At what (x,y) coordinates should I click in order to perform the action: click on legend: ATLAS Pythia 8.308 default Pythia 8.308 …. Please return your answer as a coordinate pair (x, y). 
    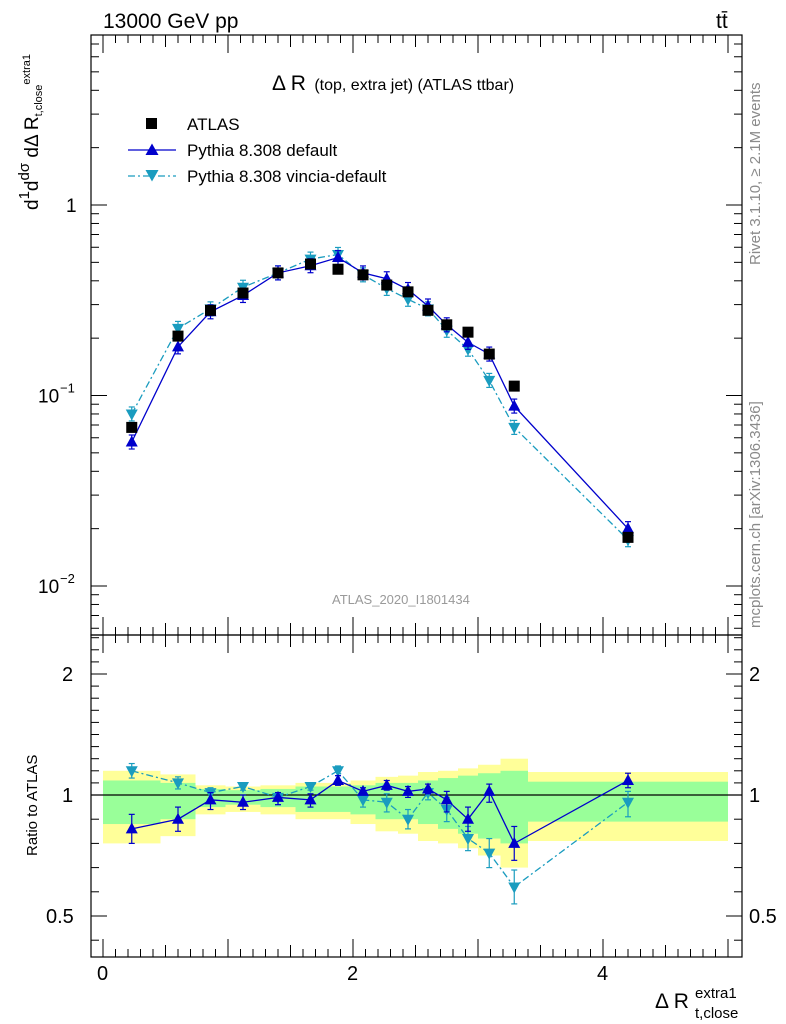
    Looking at the image, I should click on (257, 150).